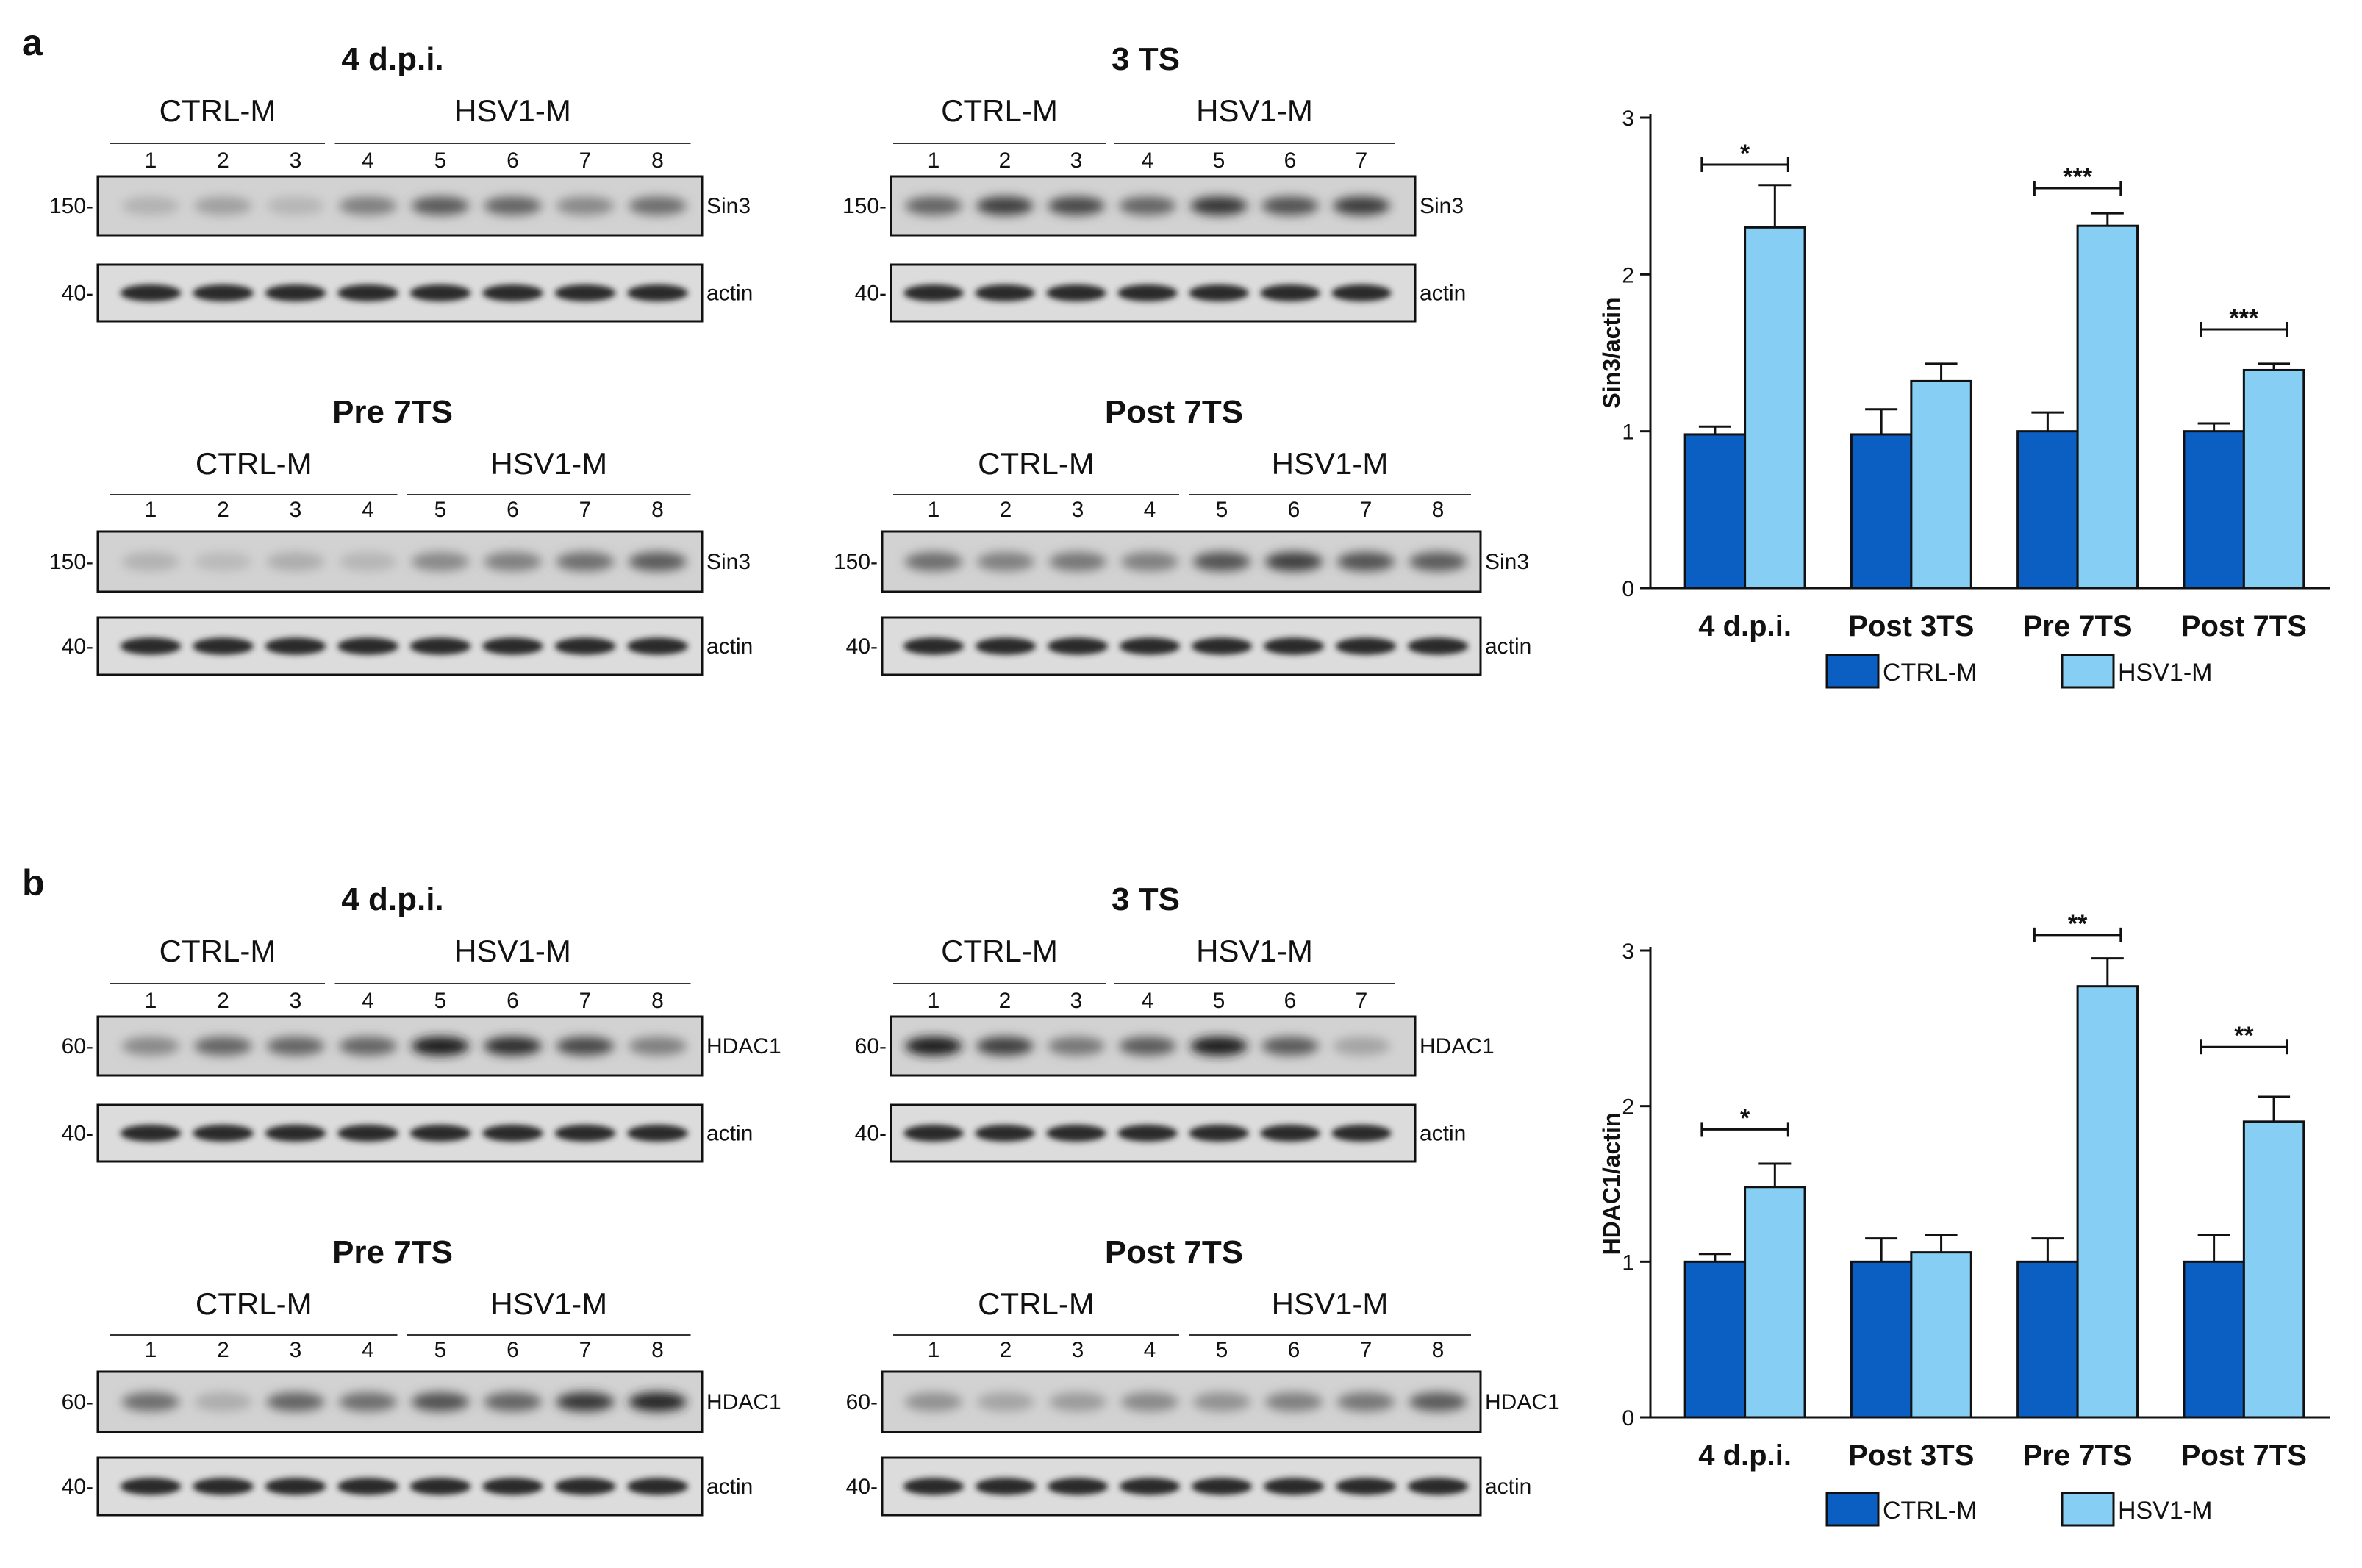 The width and height of the screenshot is (2362, 1568). Describe the element at coordinates (862, 646) in the screenshot. I see `kda-marker: 40-` at that location.